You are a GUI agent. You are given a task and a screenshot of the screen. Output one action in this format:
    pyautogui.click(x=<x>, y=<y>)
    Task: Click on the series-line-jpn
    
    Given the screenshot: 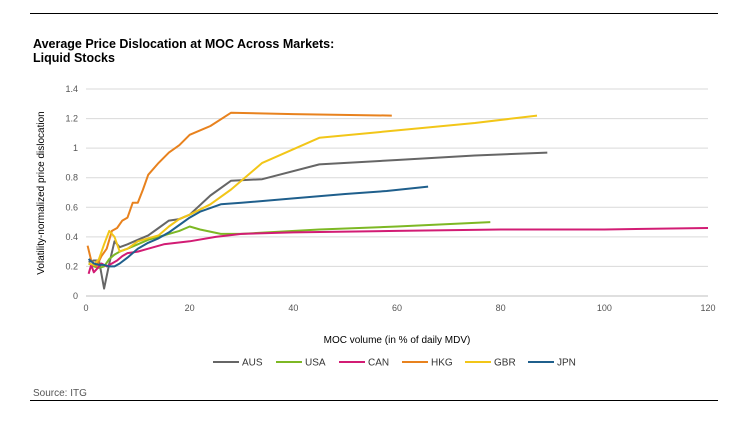 What is the action you would take?
    pyautogui.click(x=258, y=226)
    